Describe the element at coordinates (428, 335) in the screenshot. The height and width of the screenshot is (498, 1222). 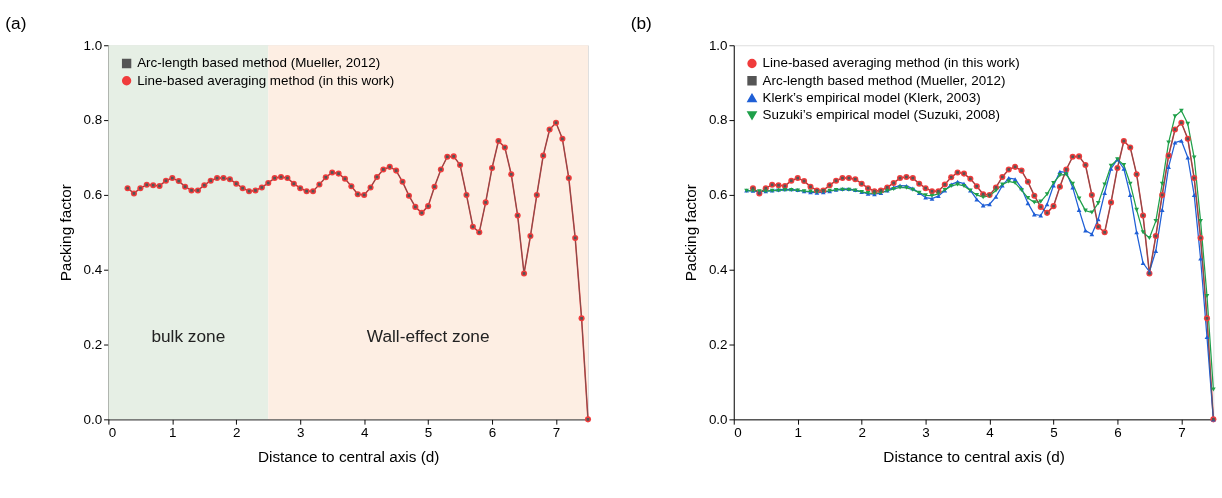
I see `band-label: Wall-effect zone` at that location.